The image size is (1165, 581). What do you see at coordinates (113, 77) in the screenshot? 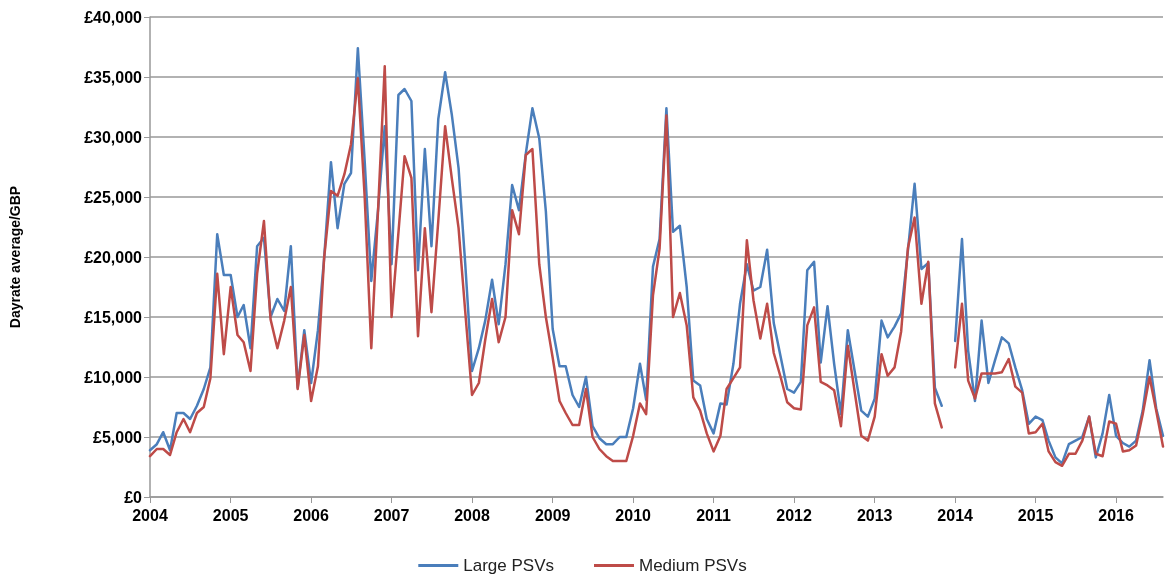
I see `y-tick-label: £35,000` at bounding box center [113, 77].